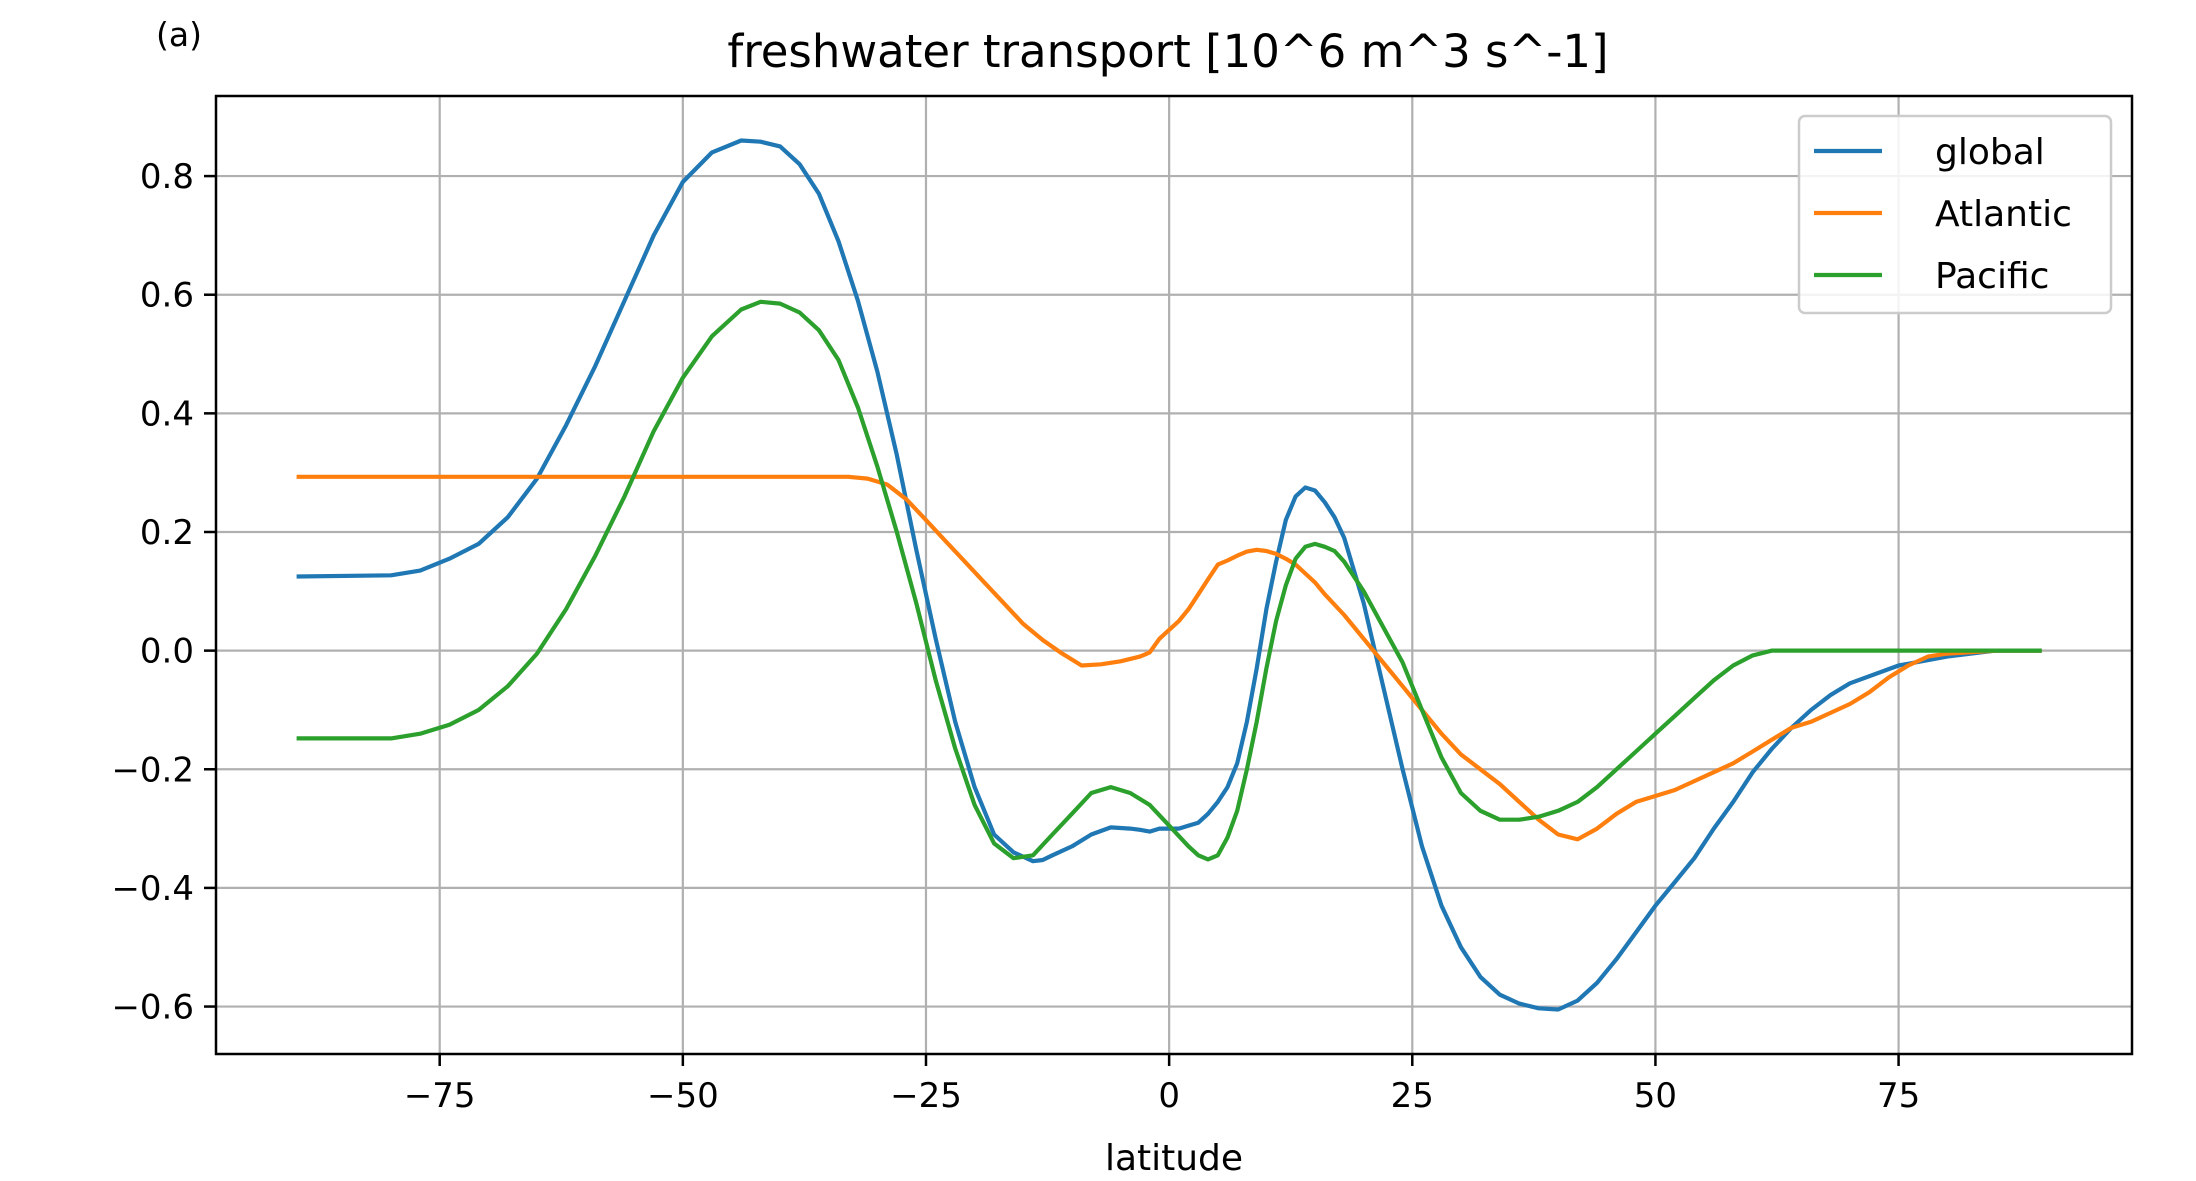  What do you see at coordinates (440, 1096) in the screenshot?
I see `x-tick-label: −75` at bounding box center [440, 1096].